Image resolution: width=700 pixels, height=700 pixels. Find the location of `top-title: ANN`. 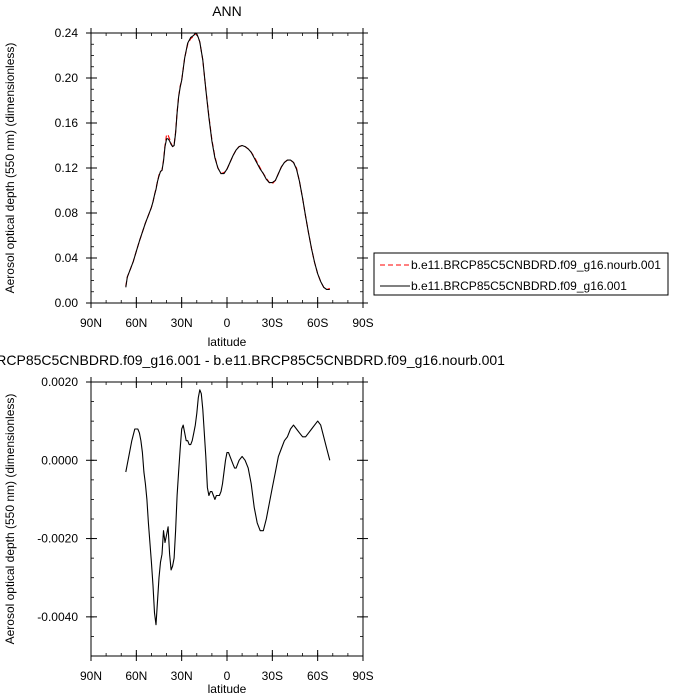

top-title: ANN is located at coordinates (227, 11).